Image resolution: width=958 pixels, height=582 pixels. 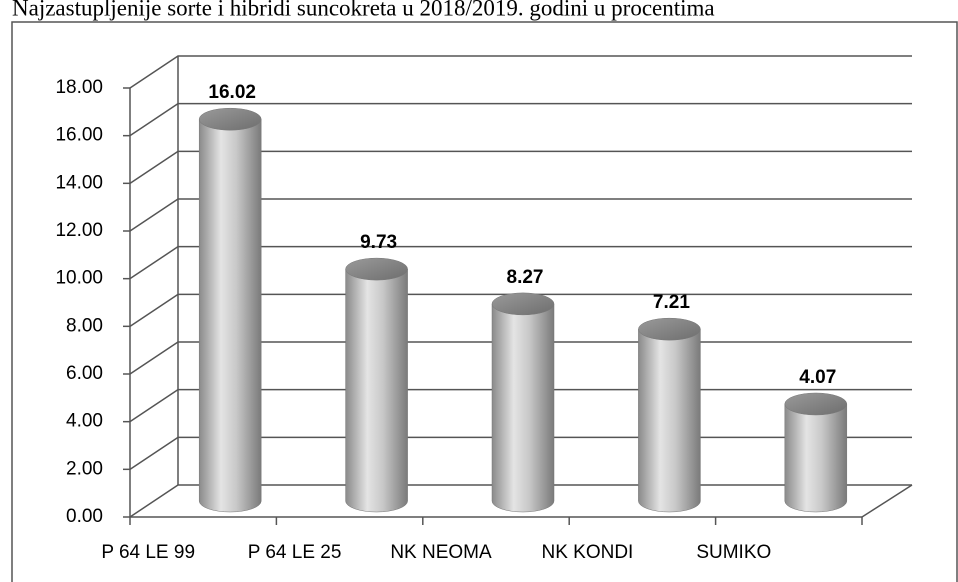 I want to click on y-tick-label: 6.00, so click(x=84, y=373).